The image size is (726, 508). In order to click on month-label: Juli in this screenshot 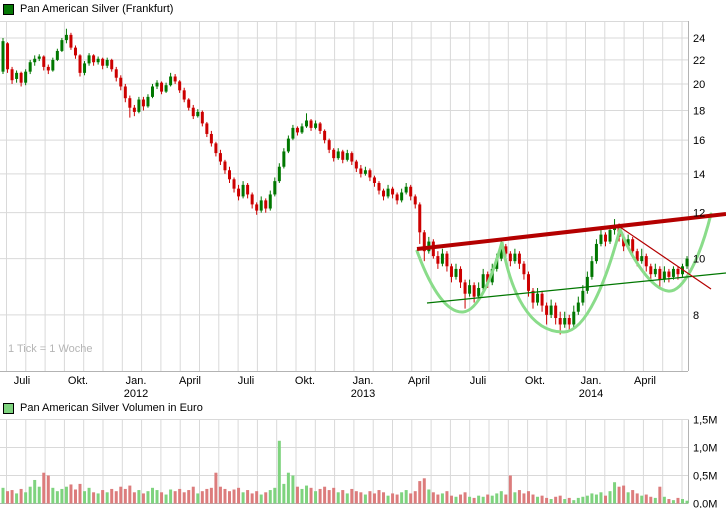, I will do `click(478, 381)`.